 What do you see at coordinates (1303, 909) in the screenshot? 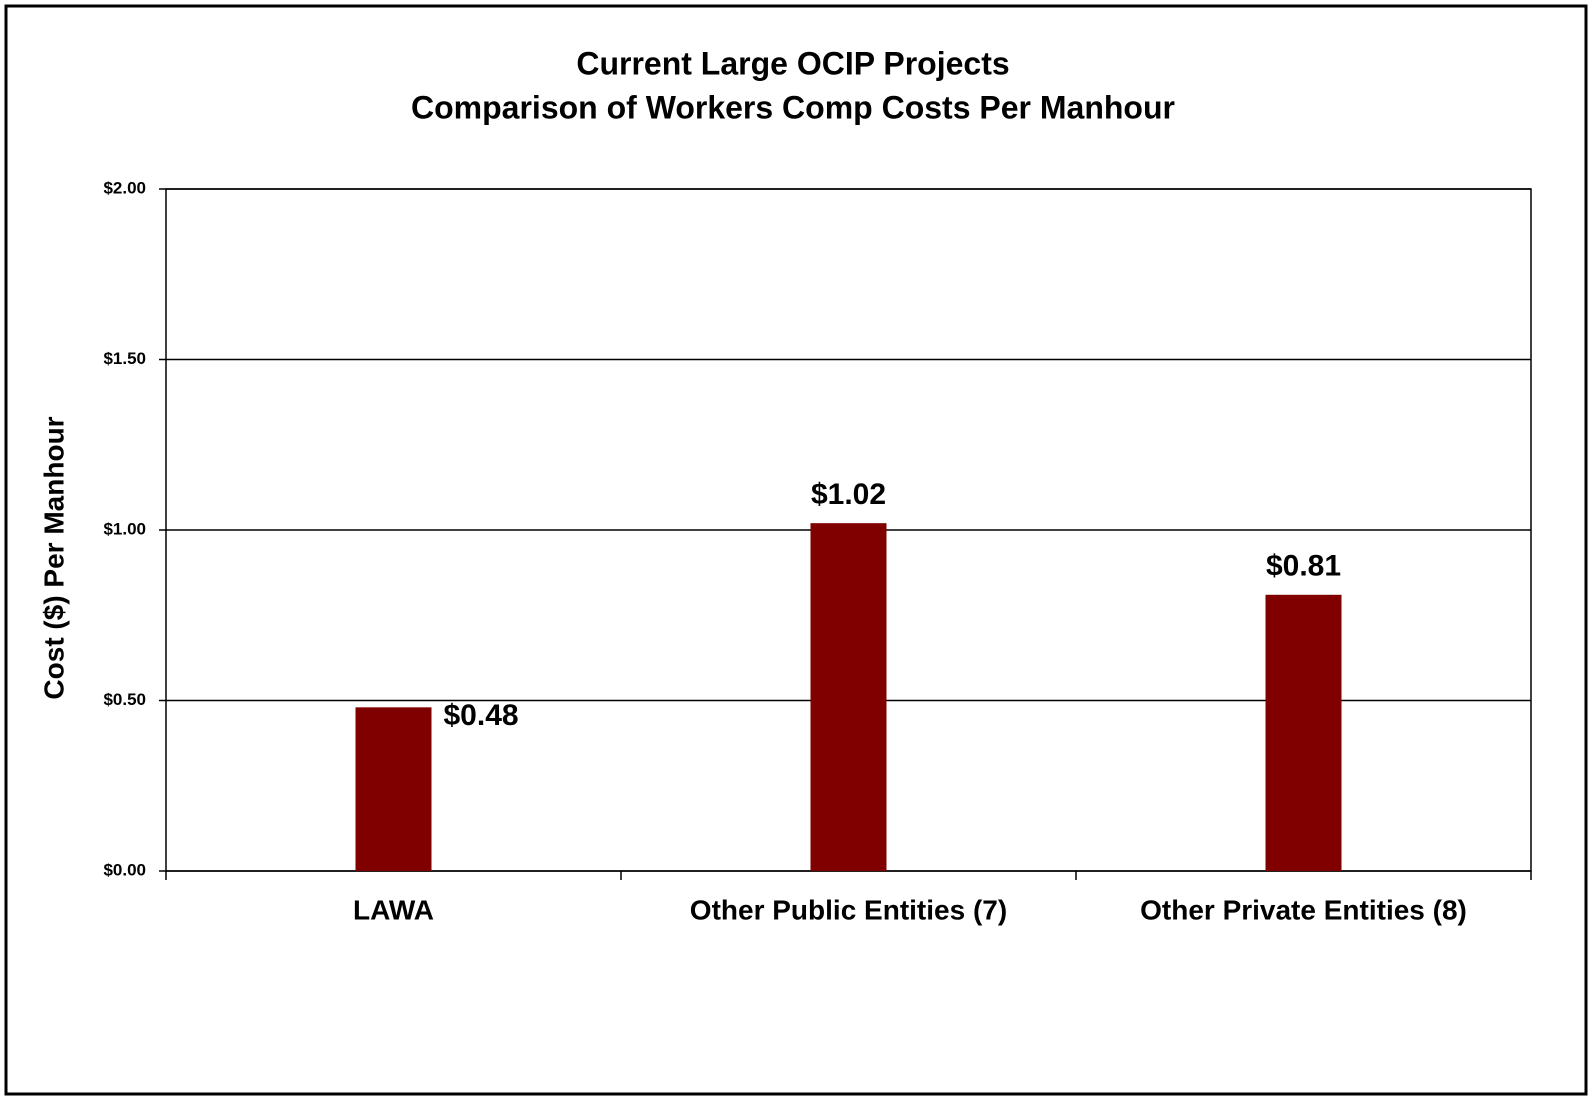
I see `x-tick-label: Other Private Entities (8)` at bounding box center [1303, 909].